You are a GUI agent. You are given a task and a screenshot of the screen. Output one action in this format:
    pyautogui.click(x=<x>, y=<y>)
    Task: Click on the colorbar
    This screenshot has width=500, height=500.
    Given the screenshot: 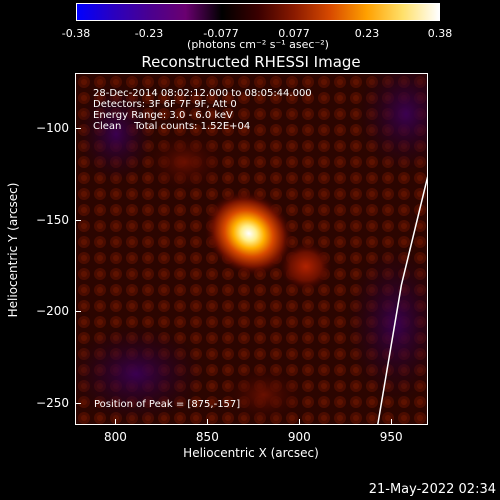 What is the action you would take?
    pyautogui.click(x=258, y=12)
    